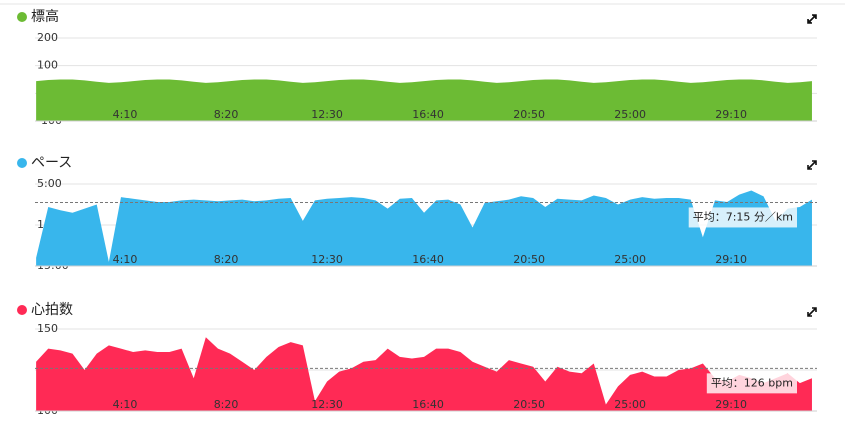 The width and height of the screenshot is (845, 438). Describe the element at coordinates (51, 163) in the screenshot. I see `chart-title: ペース` at that location.